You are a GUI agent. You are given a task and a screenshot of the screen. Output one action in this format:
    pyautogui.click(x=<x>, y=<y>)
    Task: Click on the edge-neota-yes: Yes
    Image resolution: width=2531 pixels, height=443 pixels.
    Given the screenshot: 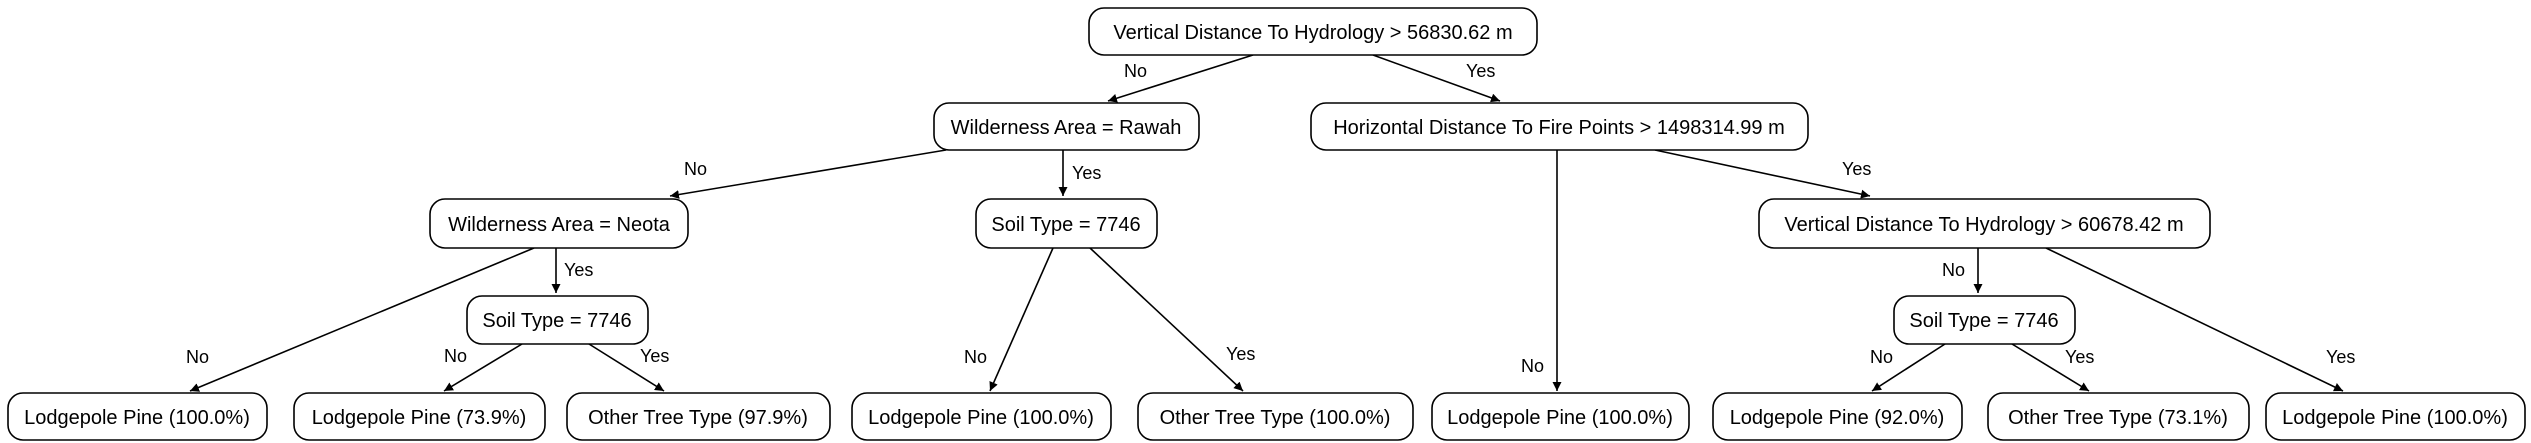 What is the action you would take?
    pyautogui.click(x=572, y=270)
    